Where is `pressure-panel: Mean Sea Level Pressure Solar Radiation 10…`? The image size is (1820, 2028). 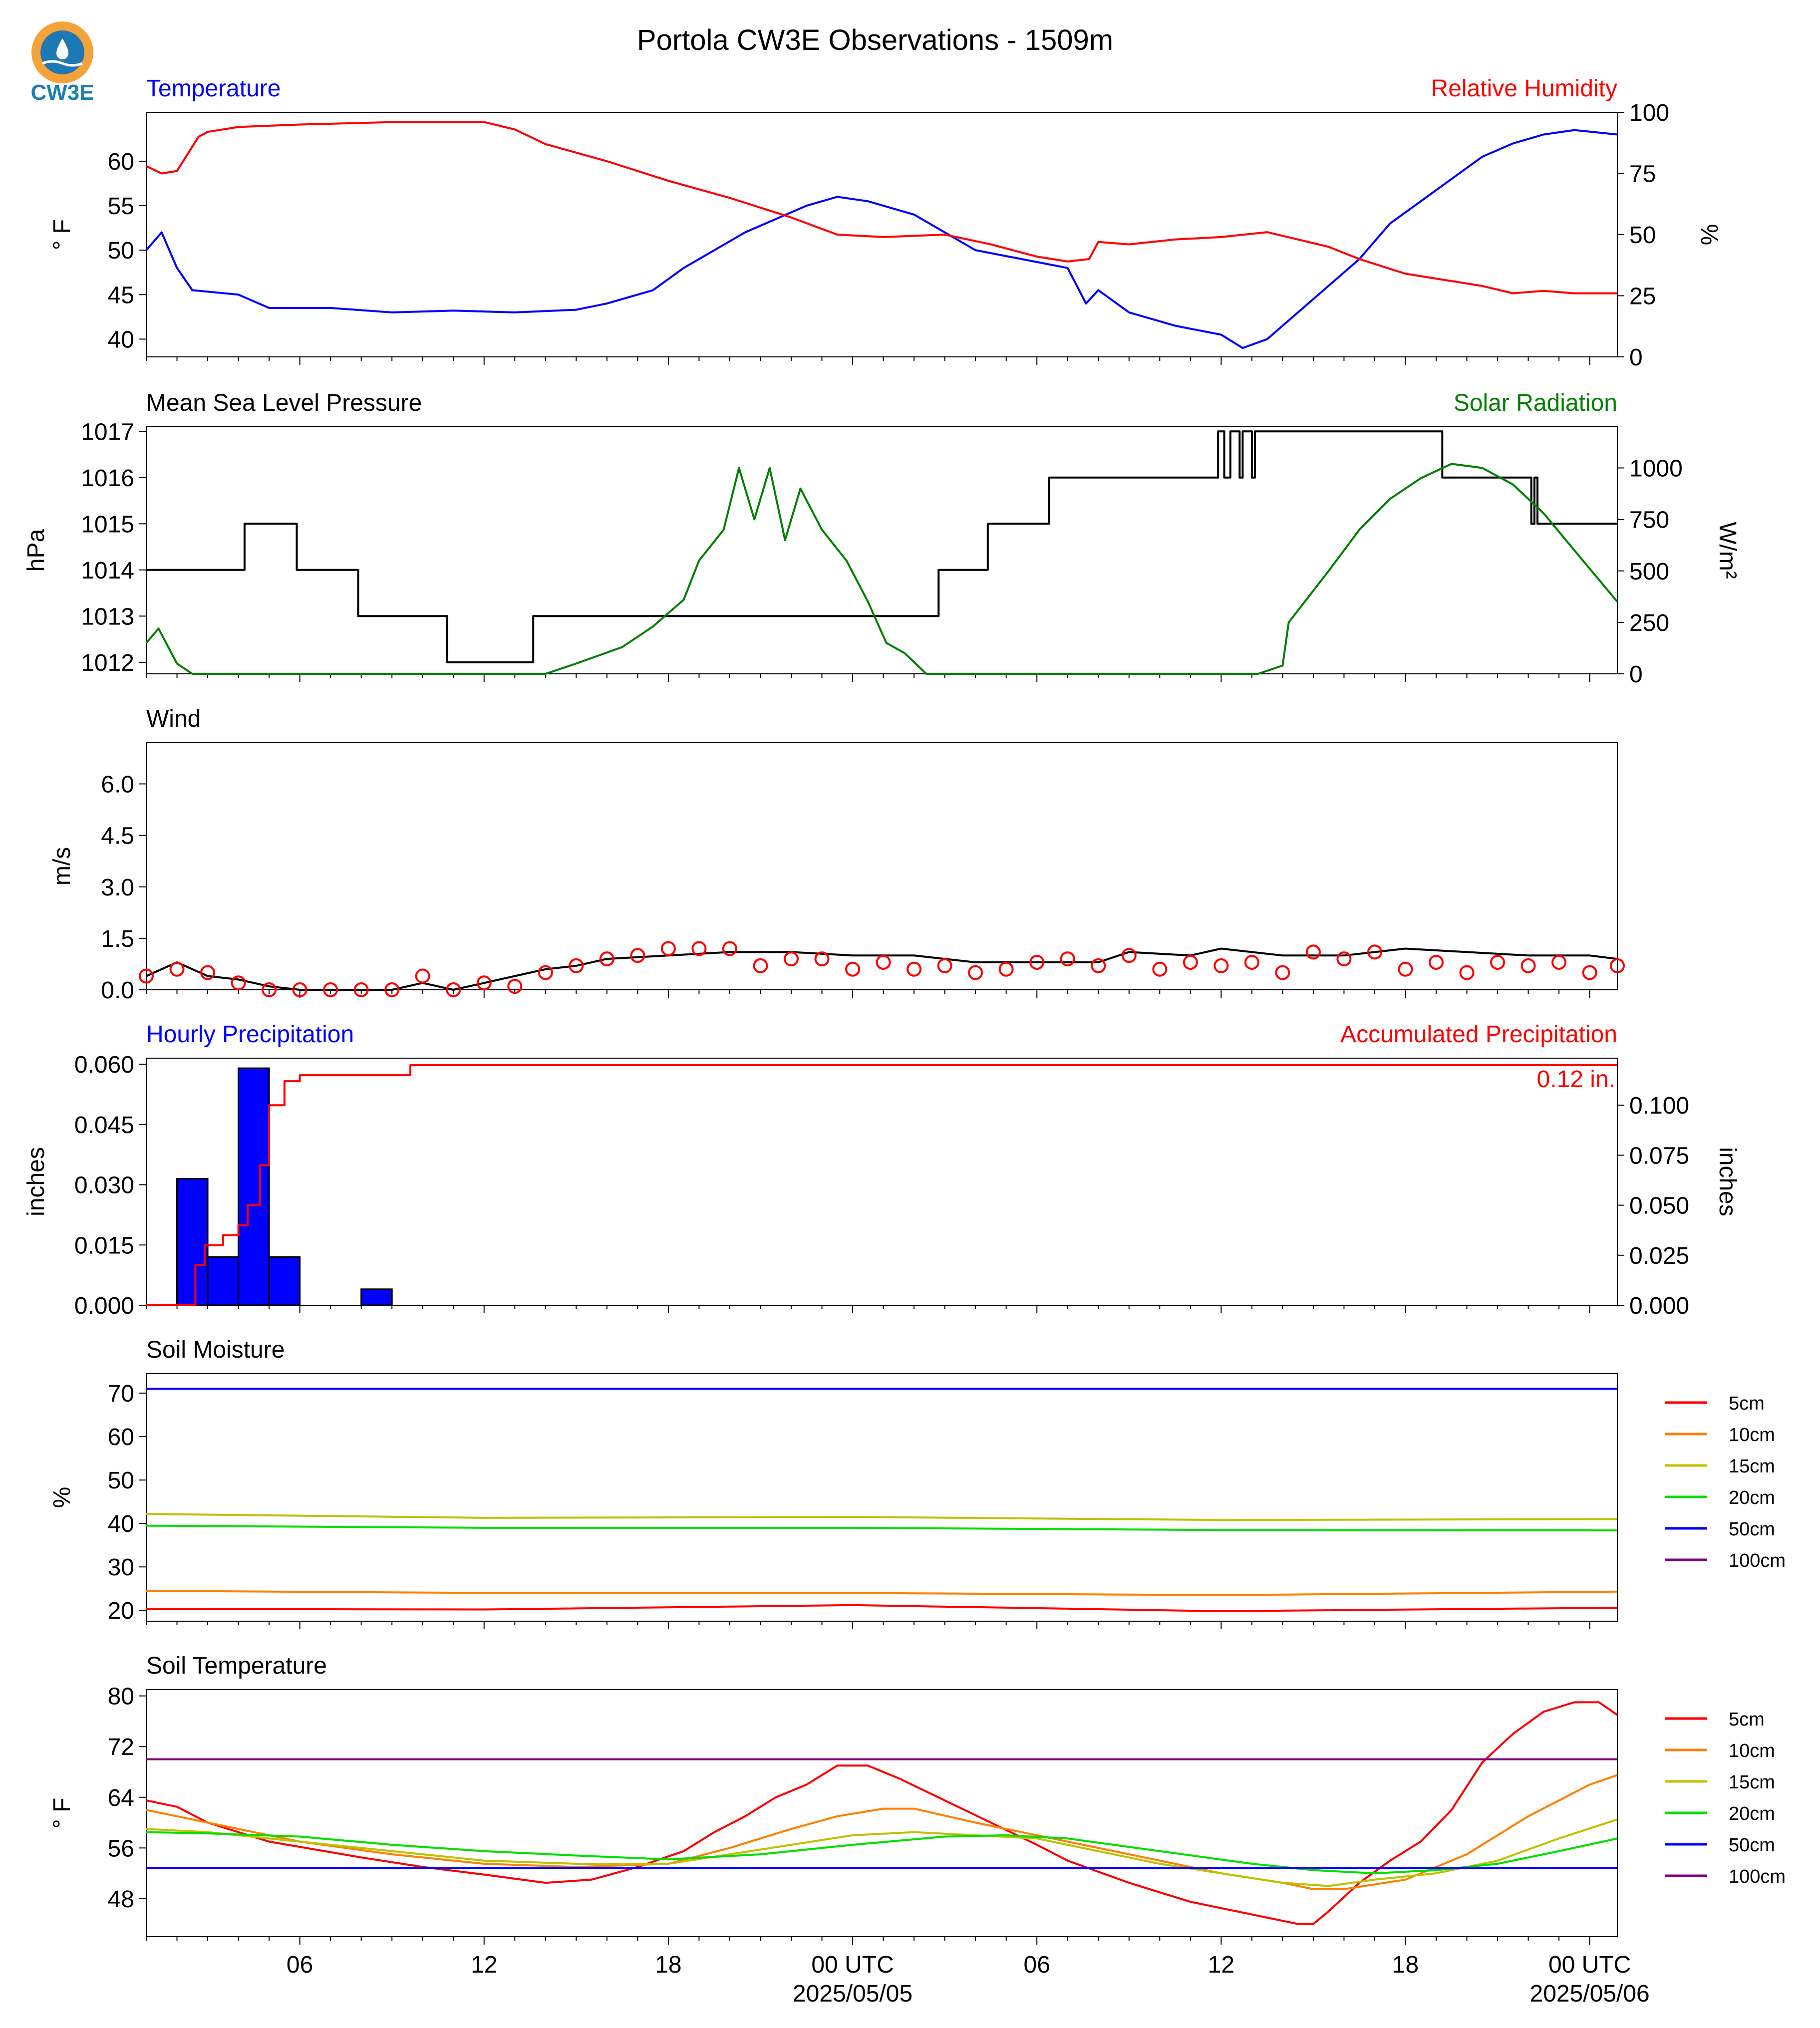
pressure-panel: Mean Sea Level Pressure Solar Radiation 10… is located at coordinates (882, 539).